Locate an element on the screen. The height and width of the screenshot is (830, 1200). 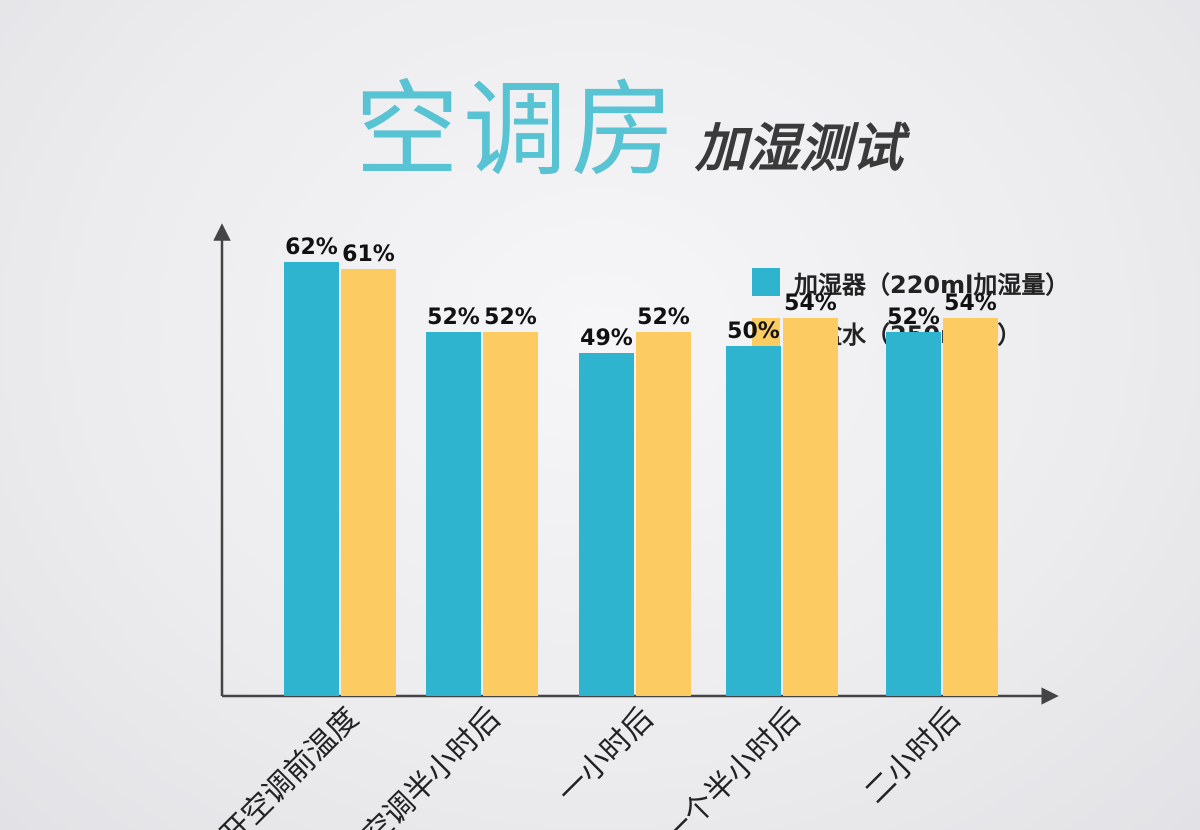
title-sub: 加湿测试 is located at coordinates (799, 148).